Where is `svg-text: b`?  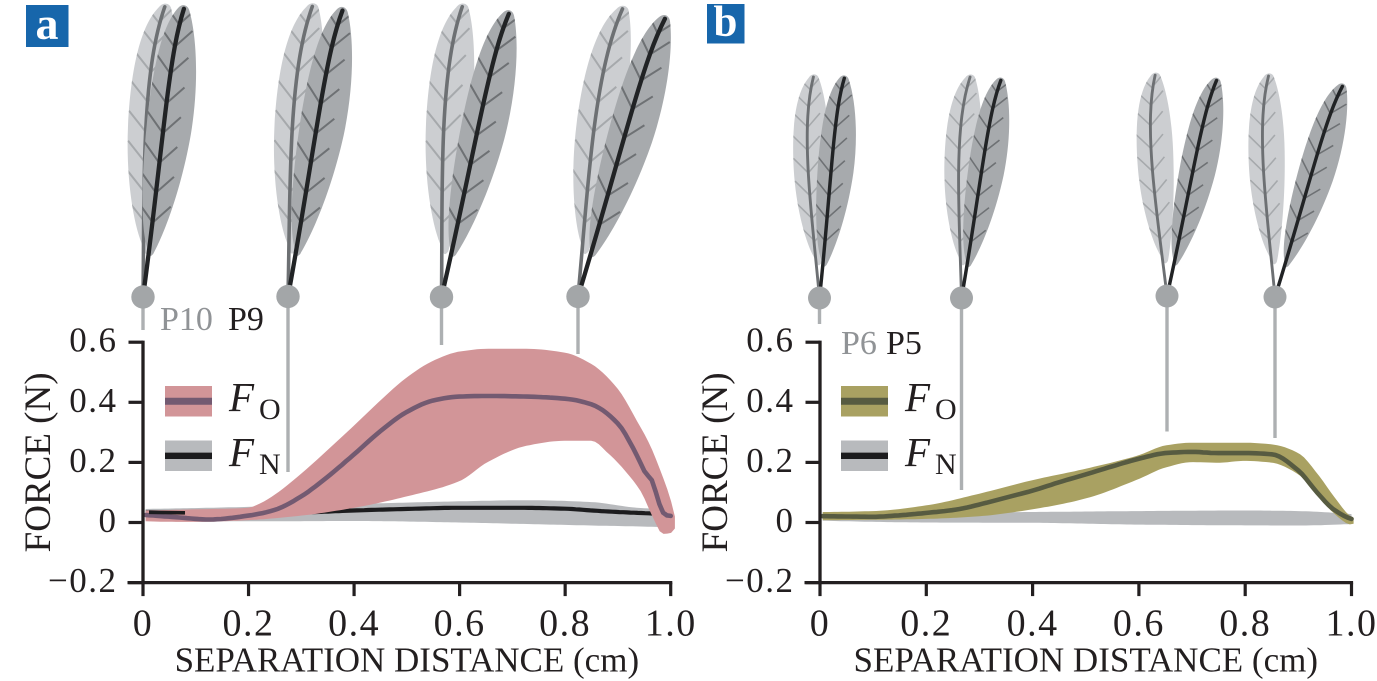 svg-text: b is located at coordinates (726, 23).